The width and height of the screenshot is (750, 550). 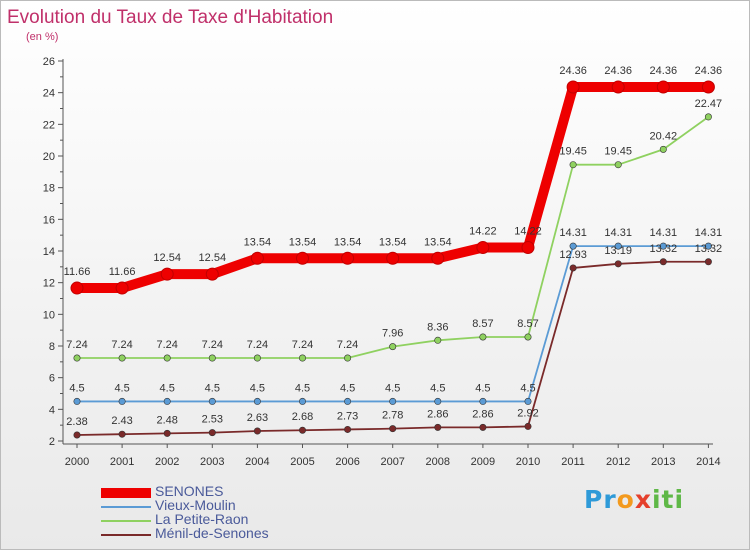 I want to click on data-label: 2.92, so click(x=527, y=413).